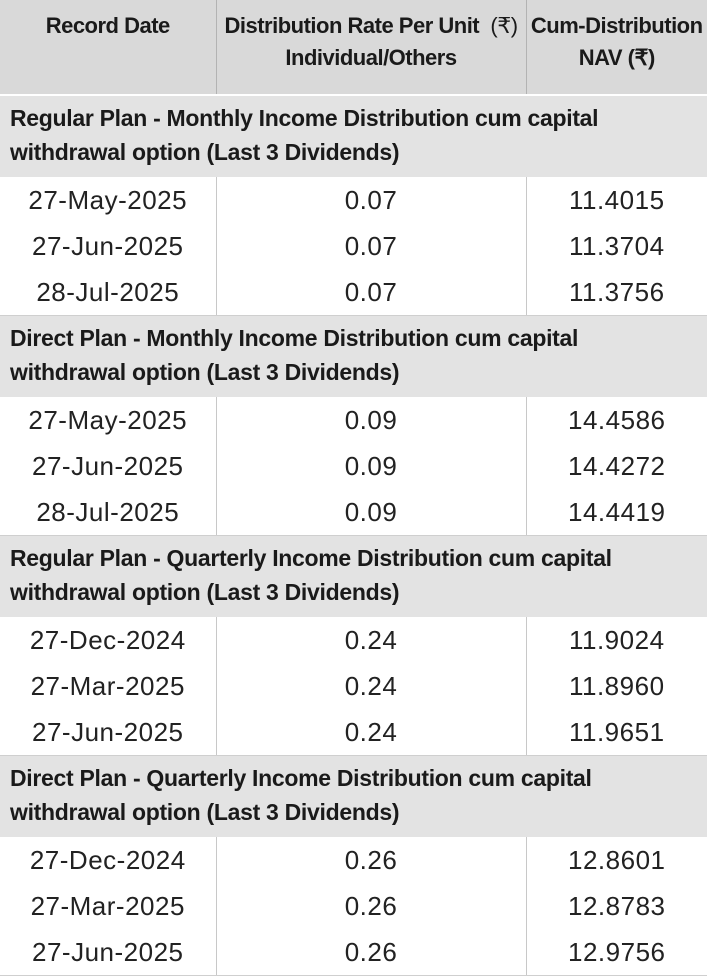 The image size is (707, 976). What do you see at coordinates (504, 25) in the screenshot?
I see `header-rate-currency: (₹)` at bounding box center [504, 25].